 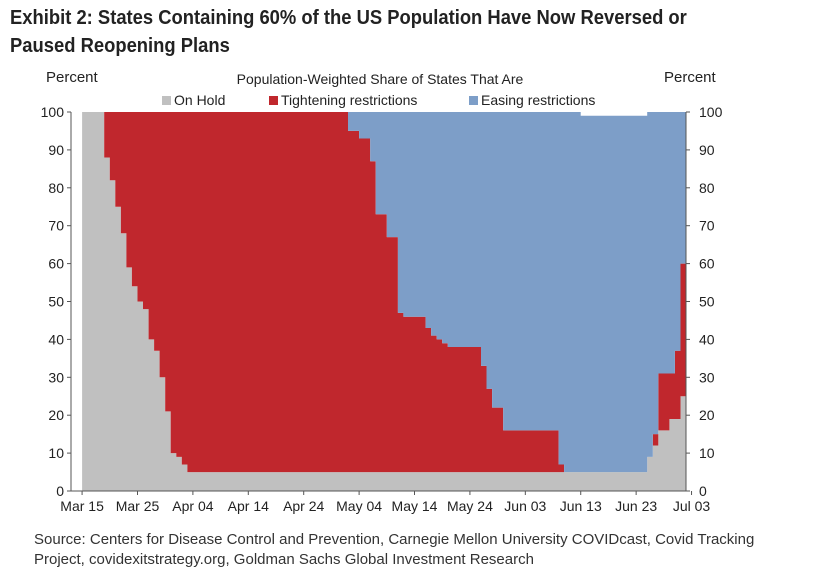 I want to click on y-tick-label-right: 100, so click(x=711, y=112).